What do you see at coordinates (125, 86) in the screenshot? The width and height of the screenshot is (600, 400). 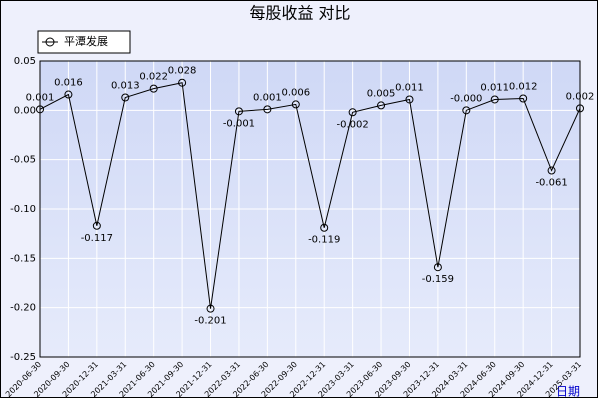 I see `data-label: 0.013` at bounding box center [125, 86].